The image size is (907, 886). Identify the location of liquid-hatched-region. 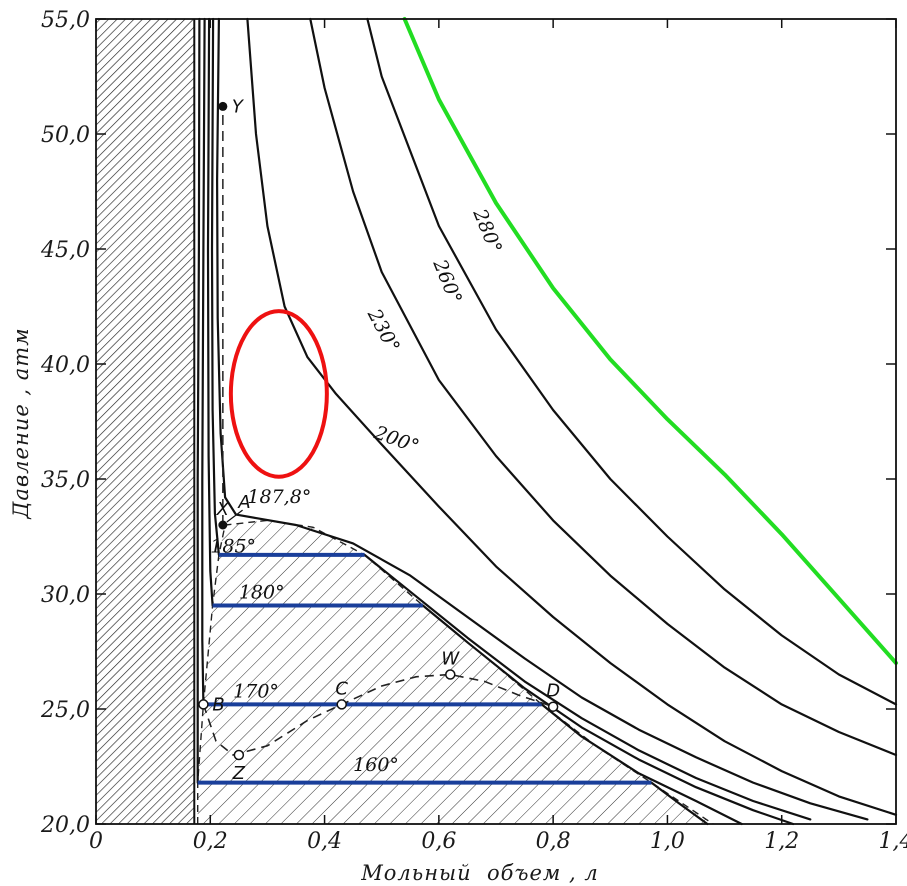
(146, 421).